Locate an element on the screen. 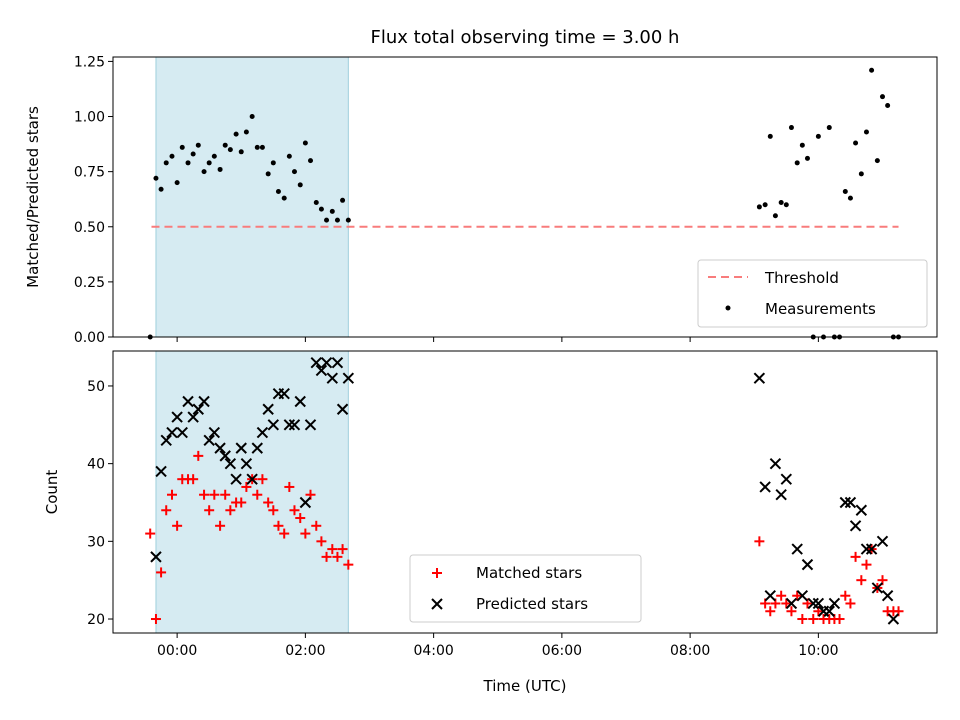  y-tick-label: 20 is located at coordinates (96, 620).